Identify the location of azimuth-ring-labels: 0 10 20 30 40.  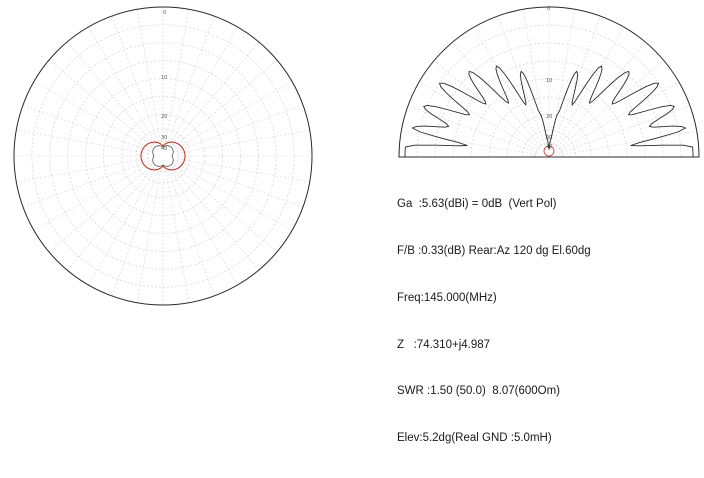
(164, 81).